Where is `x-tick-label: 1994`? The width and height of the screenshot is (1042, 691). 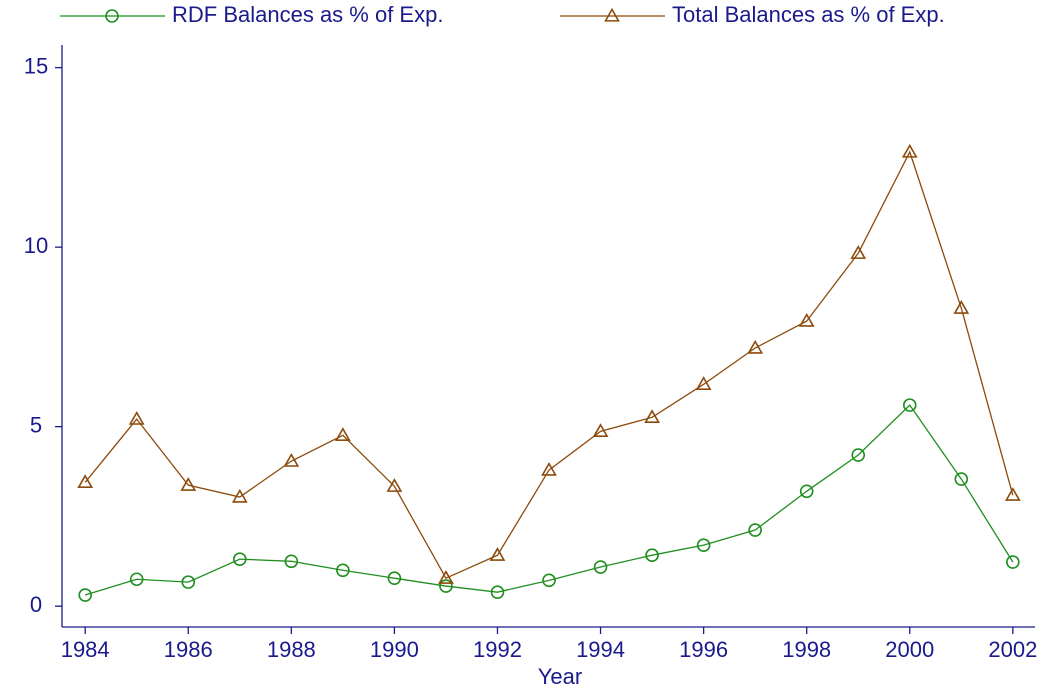 x-tick-label: 1994 is located at coordinates (600, 649).